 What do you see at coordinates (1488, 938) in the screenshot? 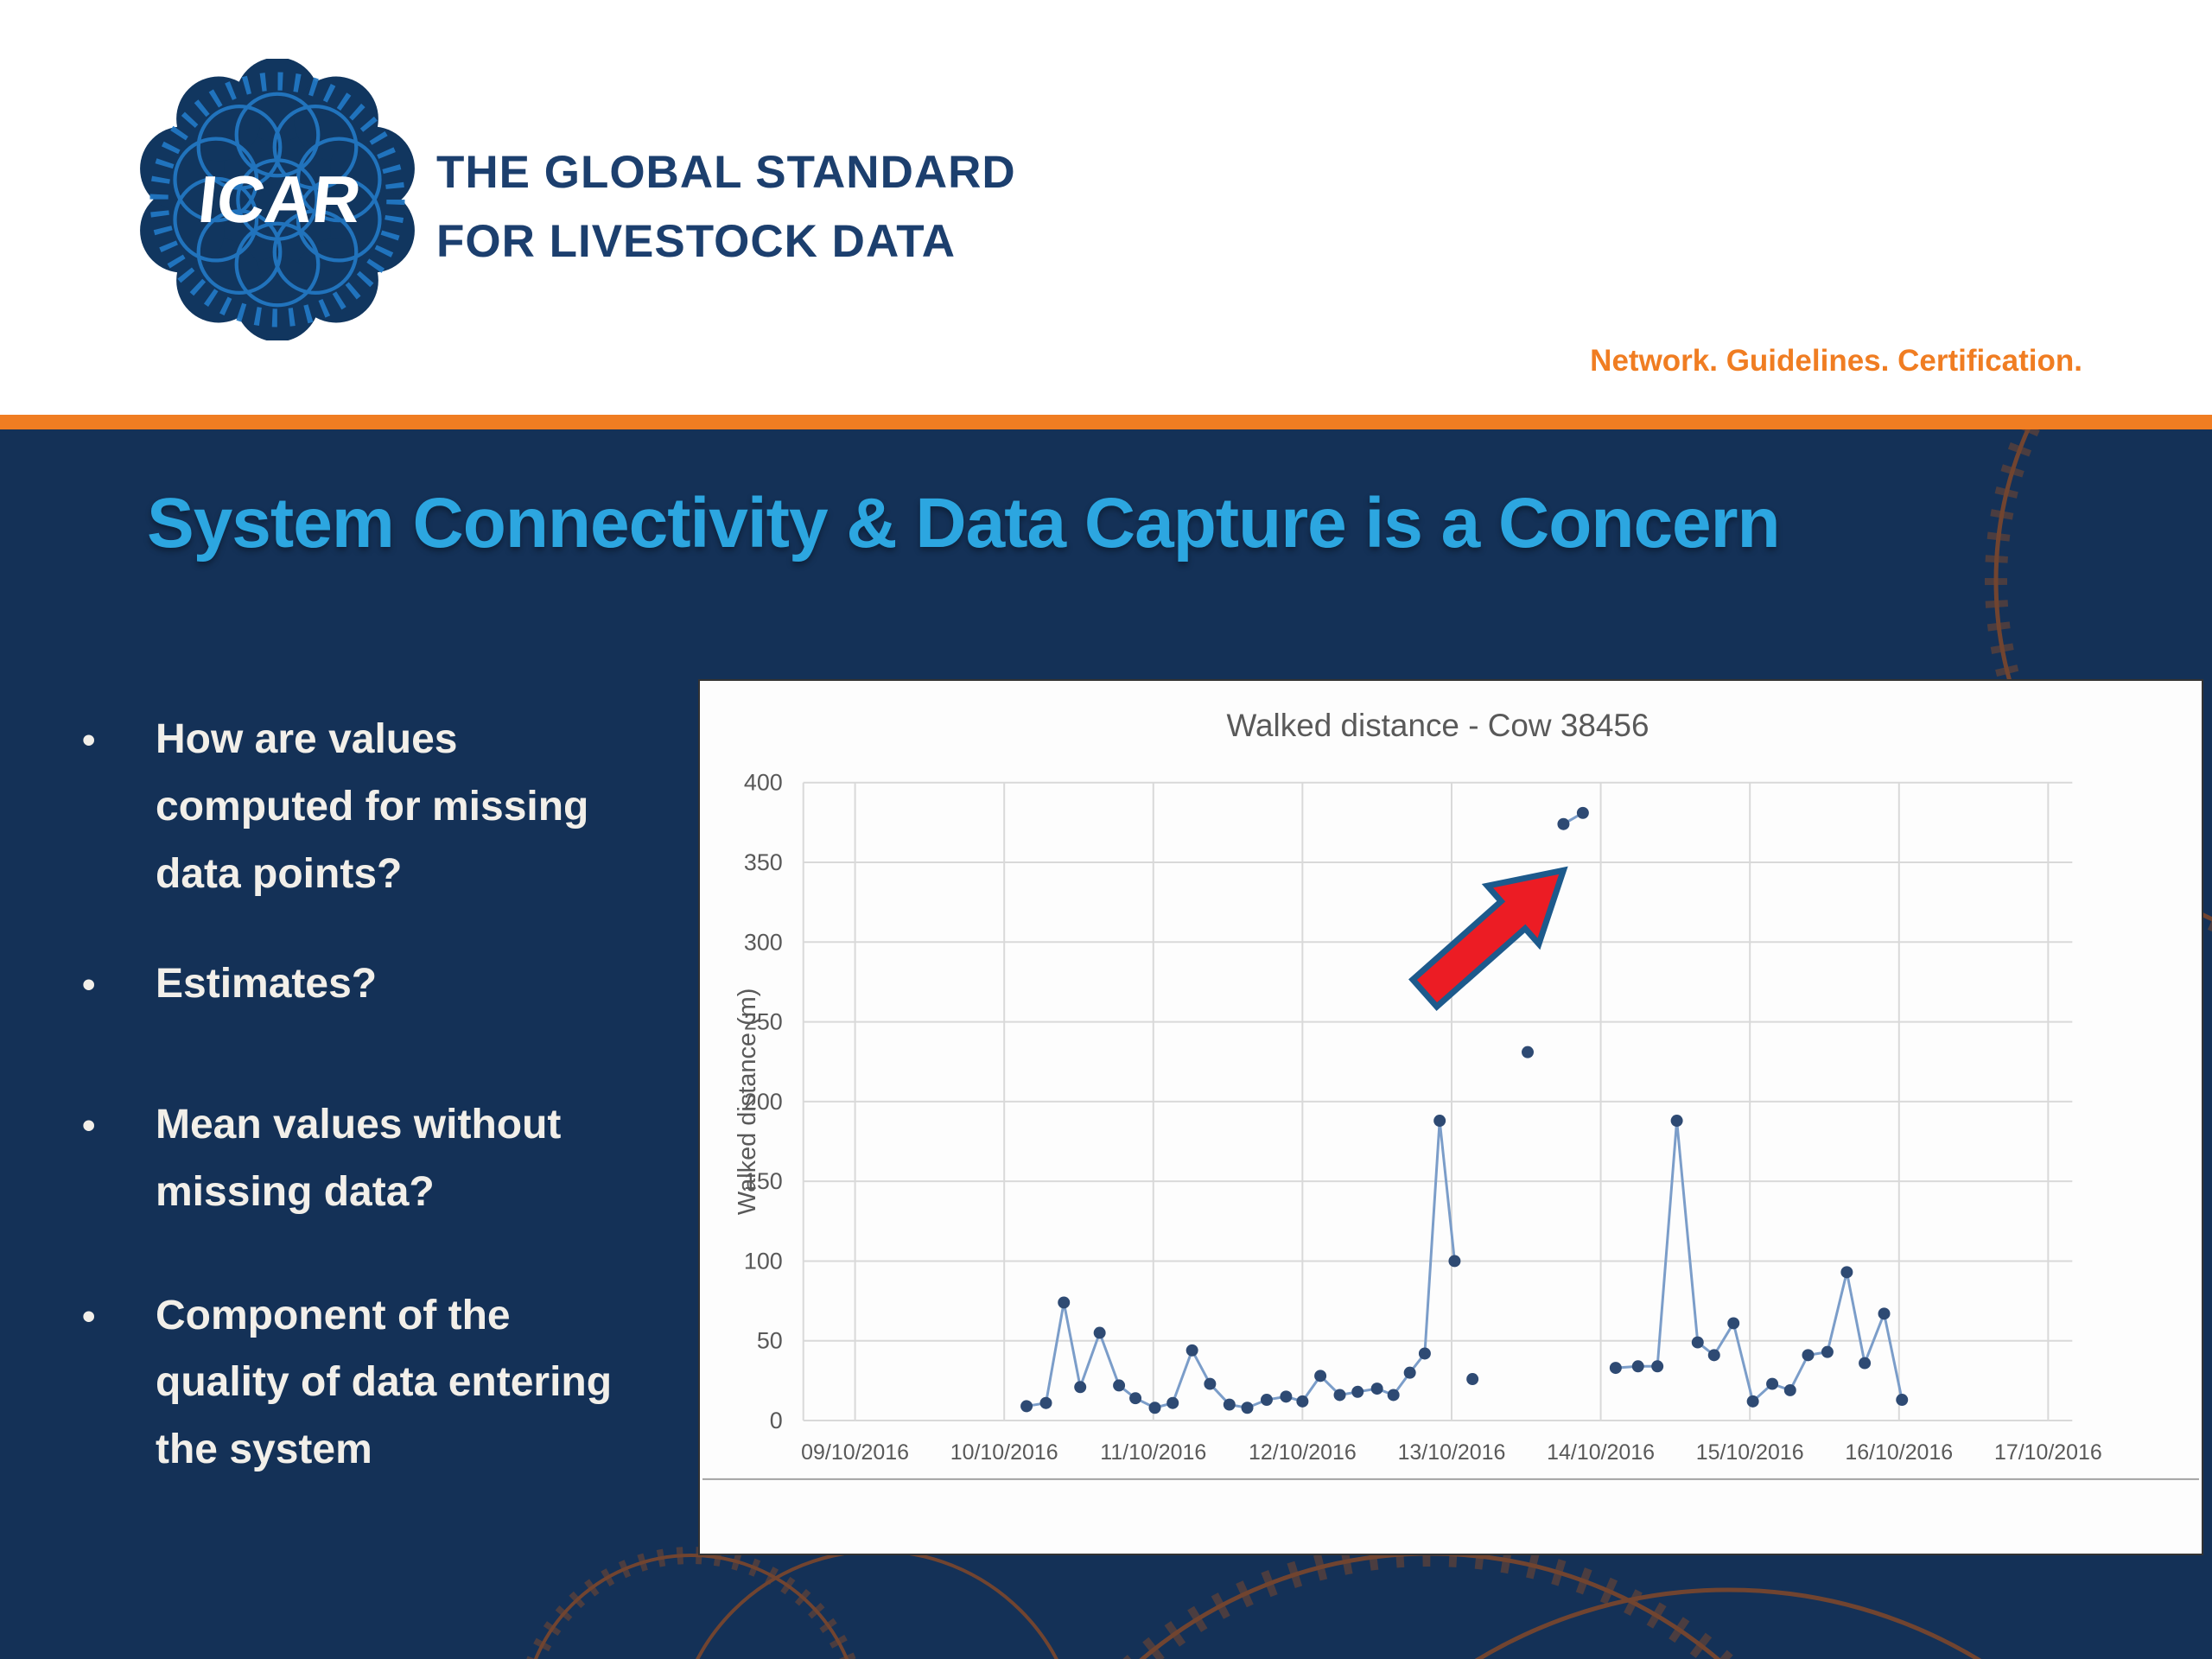
I see `outlier-arrow-annotation` at bounding box center [1488, 938].